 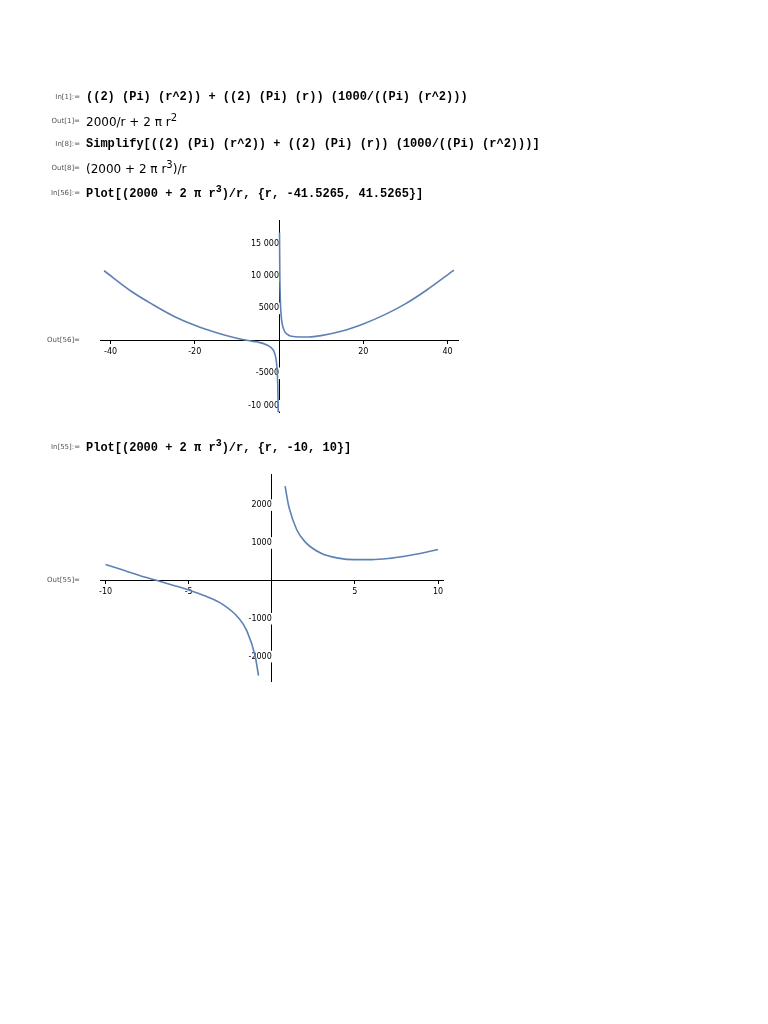 What do you see at coordinates (268, 308) in the screenshot?
I see `y-tick-label: 5000` at bounding box center [268, 308].